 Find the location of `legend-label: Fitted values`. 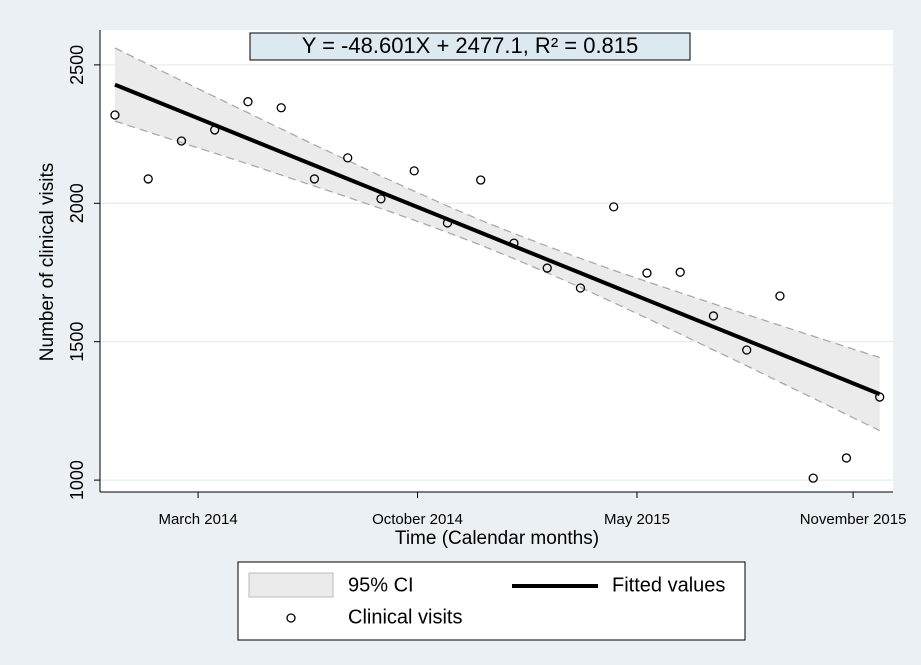

legend-label: Fitted values is located at coordinates (668, 585).